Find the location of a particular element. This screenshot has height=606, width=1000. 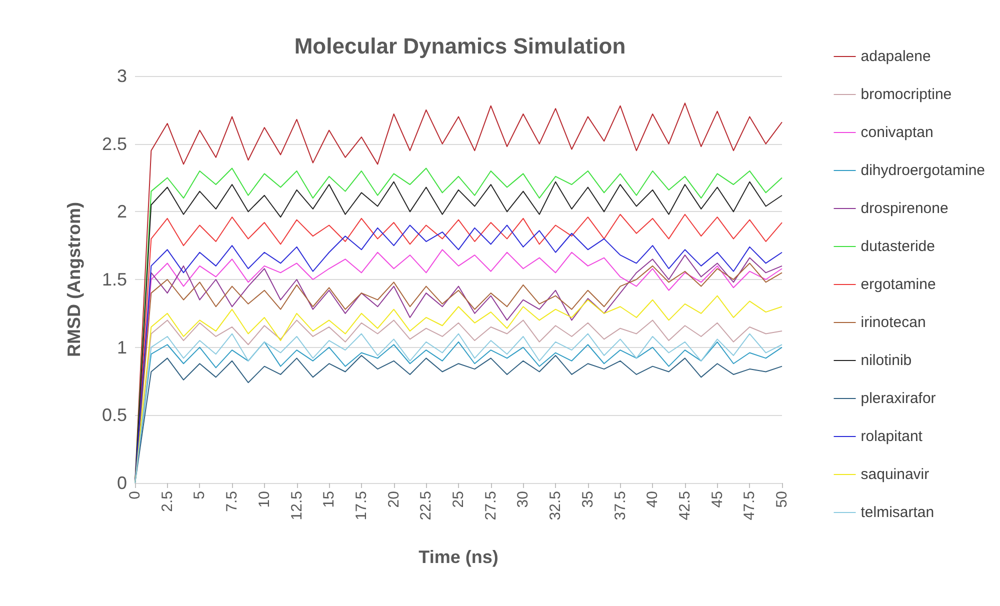

x-tick-label: 7.5 is located at coordinates (232, 501).